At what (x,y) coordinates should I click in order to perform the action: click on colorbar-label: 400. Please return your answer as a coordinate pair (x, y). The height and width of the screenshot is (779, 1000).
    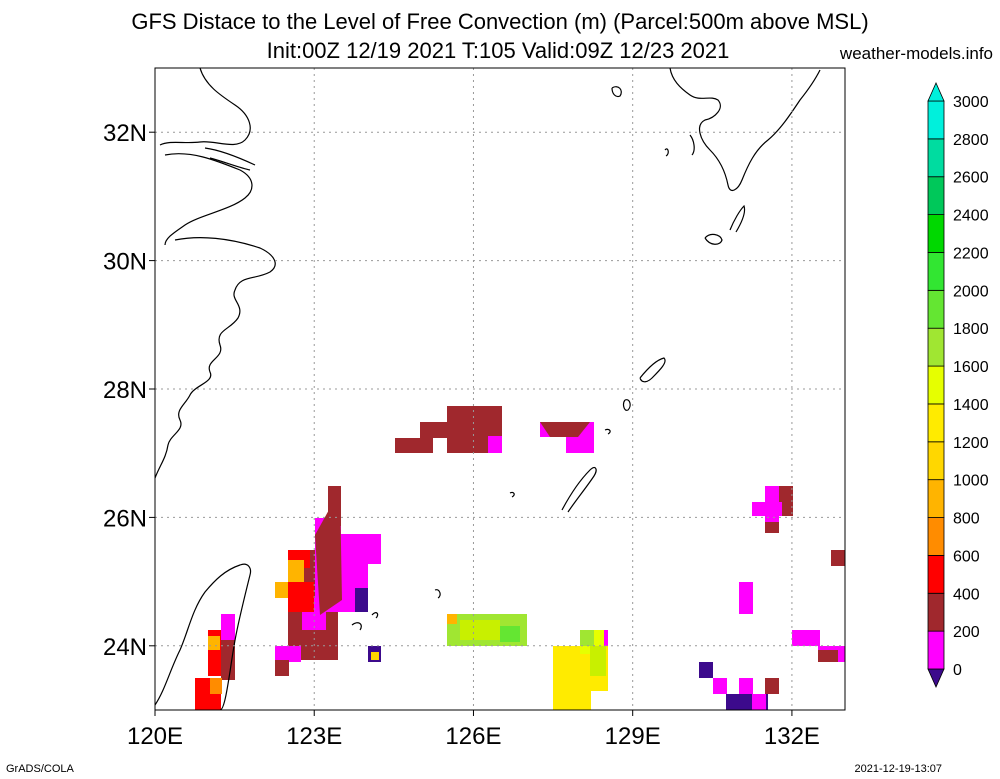
    Looking at the image, I should click on (966, 594).